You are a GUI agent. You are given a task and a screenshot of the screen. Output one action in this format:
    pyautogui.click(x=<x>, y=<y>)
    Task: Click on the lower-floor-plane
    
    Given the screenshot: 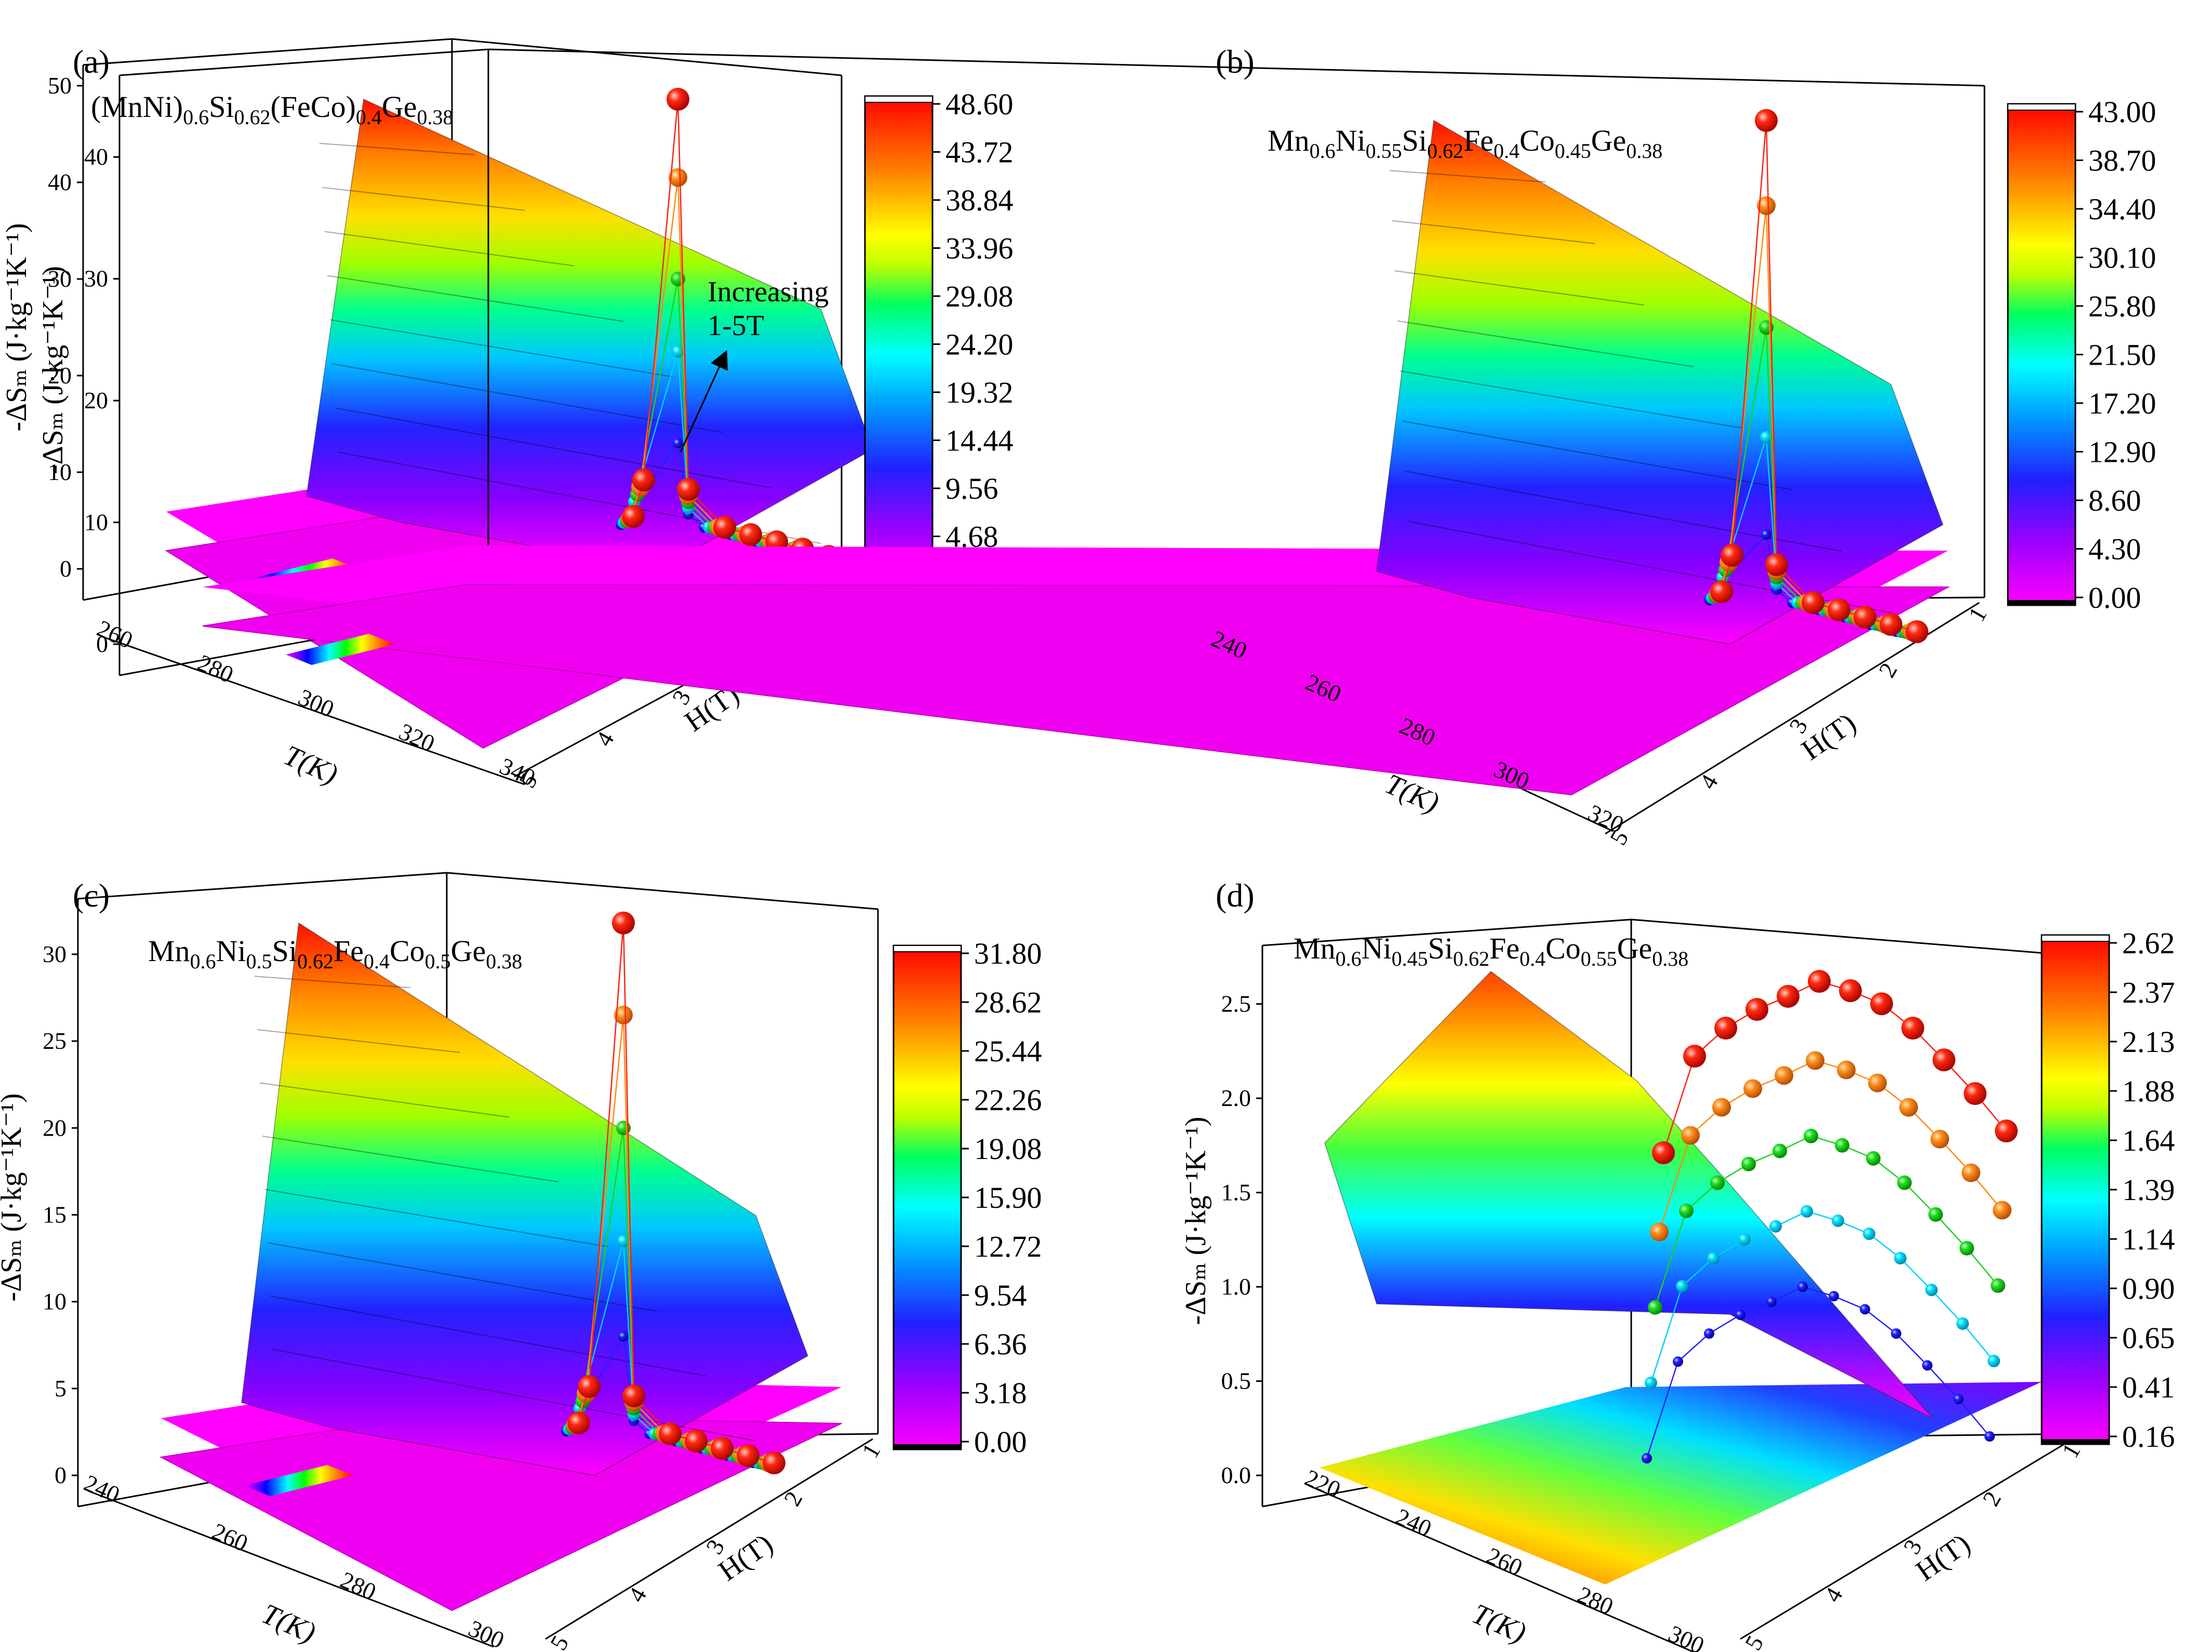 What is the action you would take?
    pyautogui.click(x=500, y=1513)
    